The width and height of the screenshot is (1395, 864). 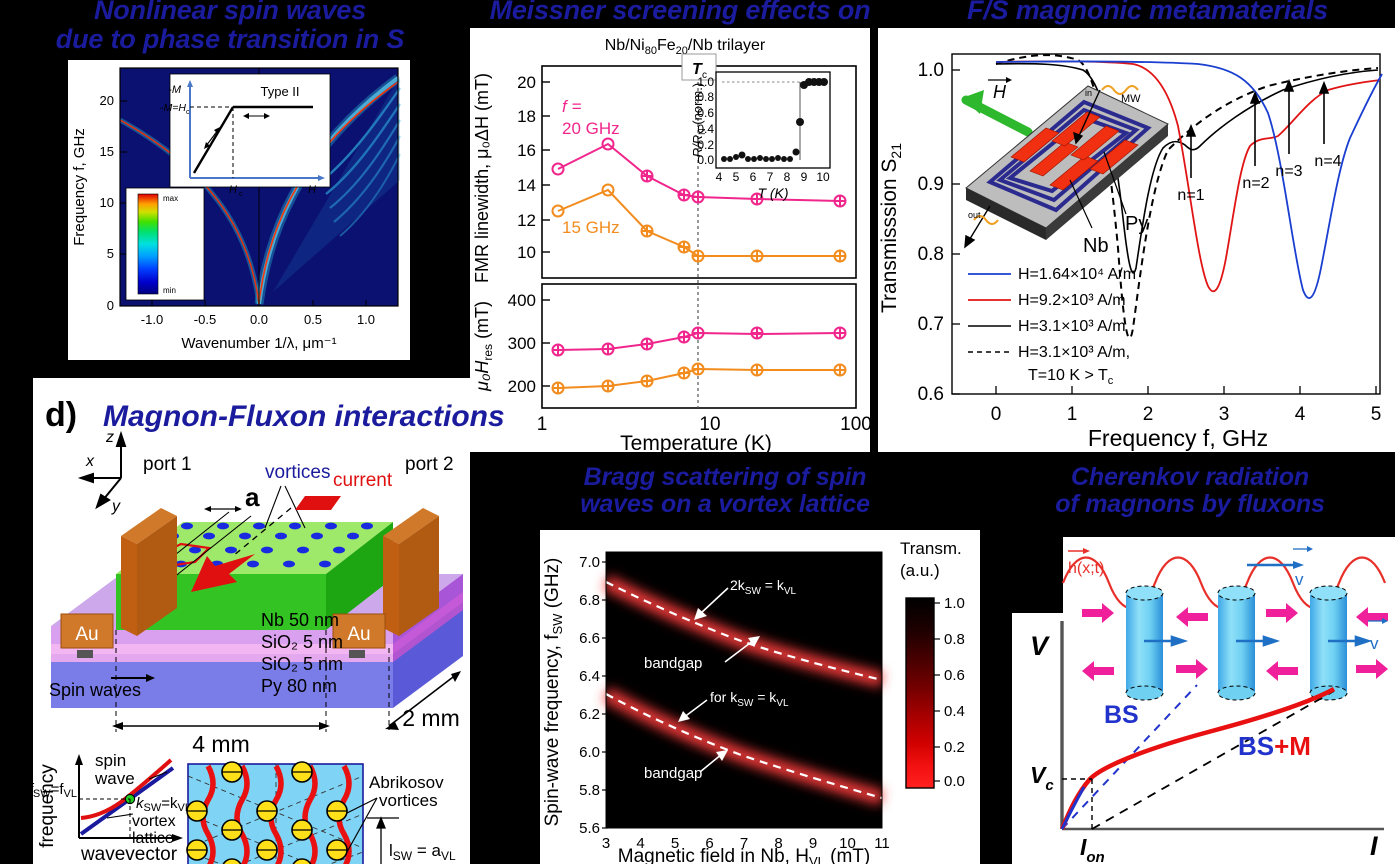 What do you see at coordinates (699, 378) in the screenshot?
I see `panel2-bottom-15ghz-markers` at bounding box center [699, 378].